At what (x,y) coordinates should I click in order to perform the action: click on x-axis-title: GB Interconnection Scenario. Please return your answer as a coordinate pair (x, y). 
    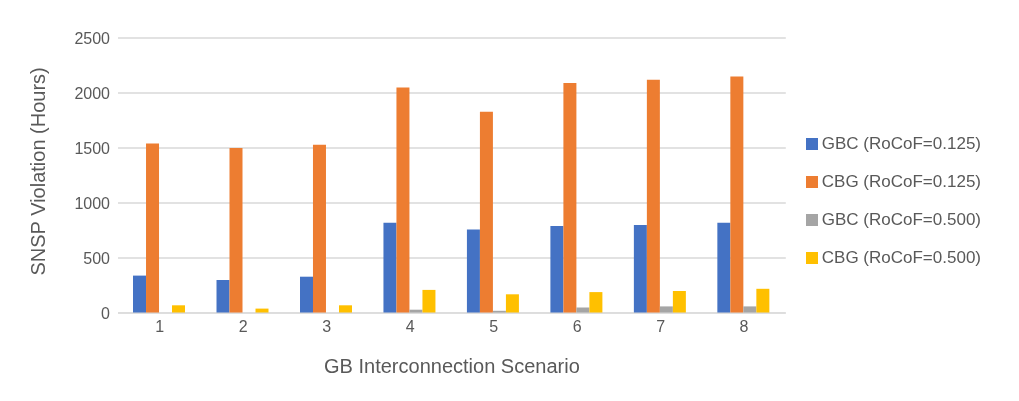
    Looking at the image, I should click on (452, 366).